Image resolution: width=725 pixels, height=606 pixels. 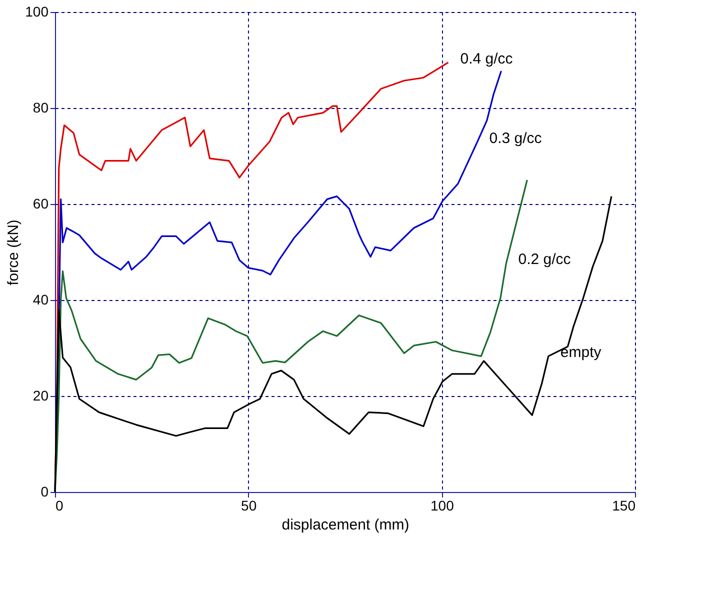 What do you see at coordinates (249, 506) in the screenshot?
I see `x-tick-label: 50` at bounding box center [249, 506].